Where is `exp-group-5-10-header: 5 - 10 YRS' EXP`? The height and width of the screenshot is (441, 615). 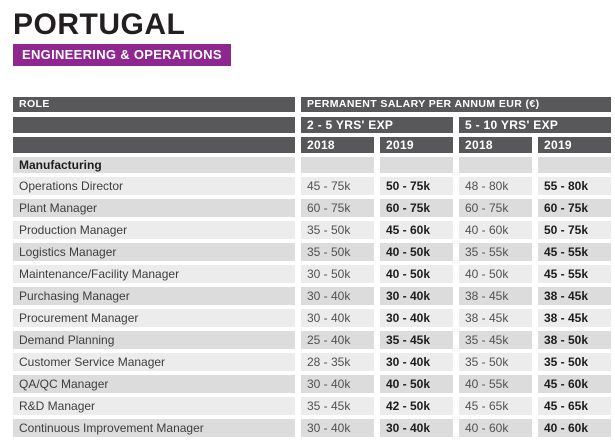 exp-group-5-10-header: 5 - 10 YRS' EXP is located at coordinates (535, 125).